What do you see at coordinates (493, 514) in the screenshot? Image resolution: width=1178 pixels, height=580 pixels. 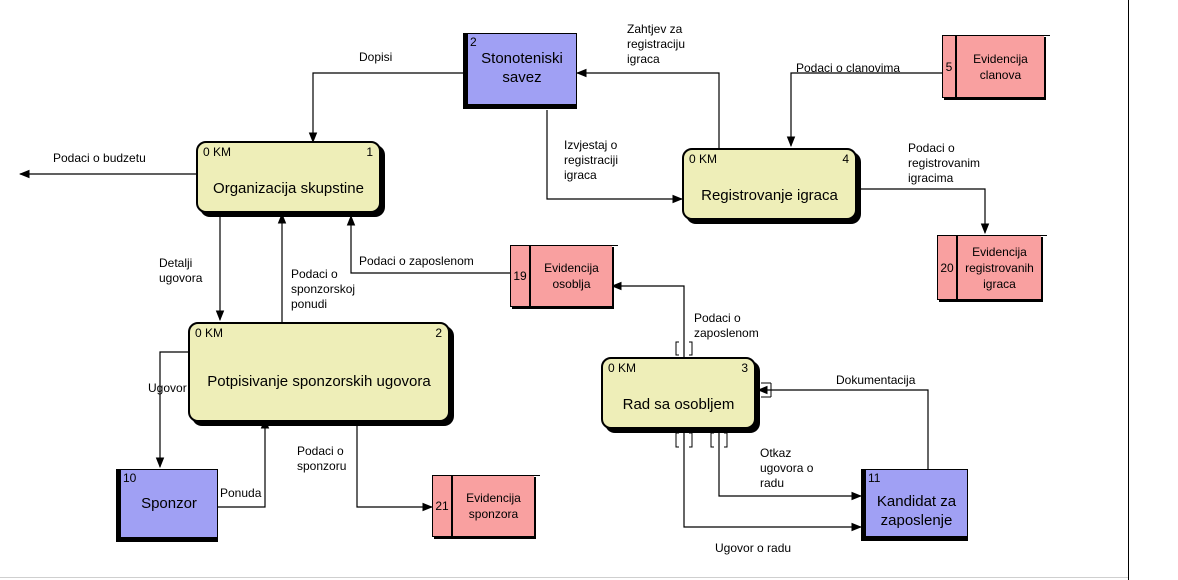 I see `store-name-line: sponzora` at bounding box center [493, 514].